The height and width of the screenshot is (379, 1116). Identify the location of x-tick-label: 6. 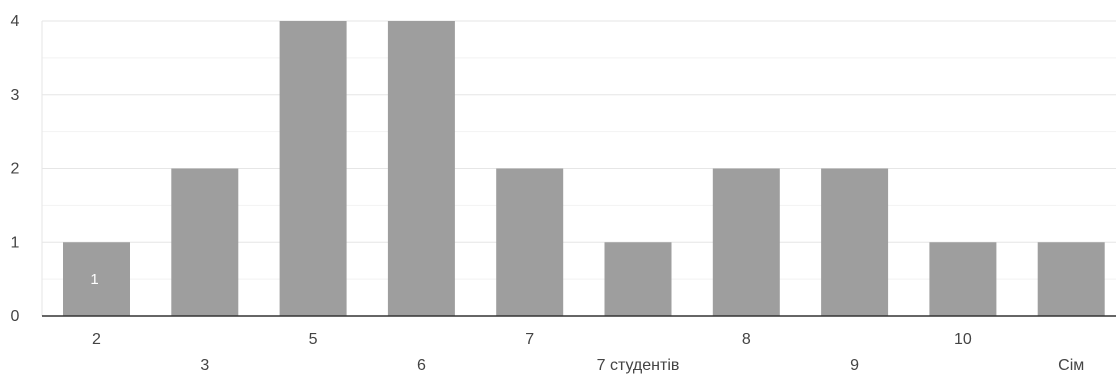
(421, 365).